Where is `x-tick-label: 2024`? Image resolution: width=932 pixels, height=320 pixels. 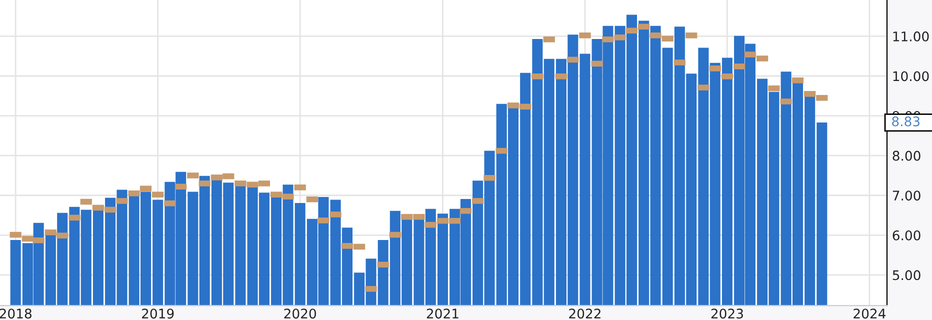
x-tick-label: 2024 is located at coordinates (870, 313).